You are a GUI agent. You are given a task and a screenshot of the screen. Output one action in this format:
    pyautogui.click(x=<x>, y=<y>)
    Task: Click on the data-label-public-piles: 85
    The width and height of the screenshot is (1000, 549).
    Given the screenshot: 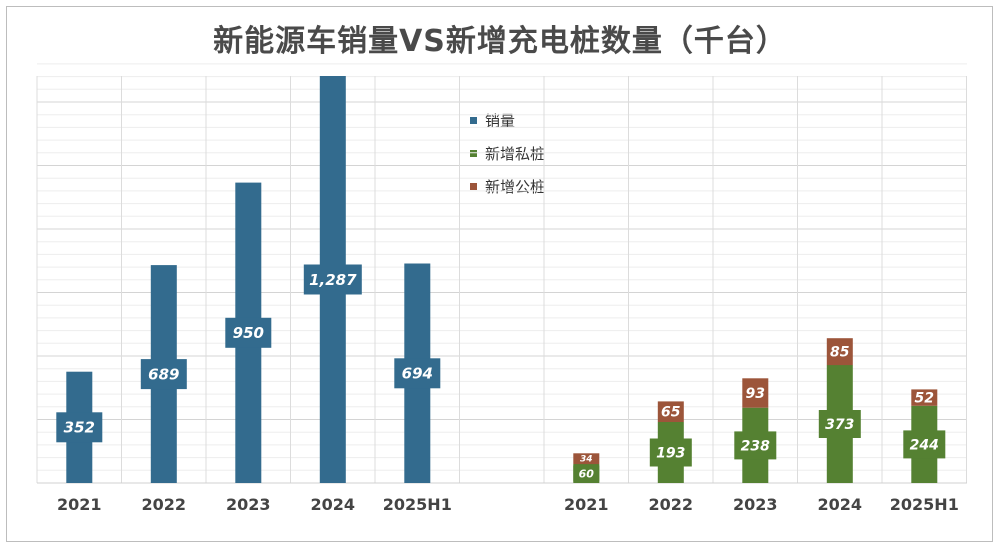 What is the action you would take?
    pyautogui.click(x=840, y=353)
    